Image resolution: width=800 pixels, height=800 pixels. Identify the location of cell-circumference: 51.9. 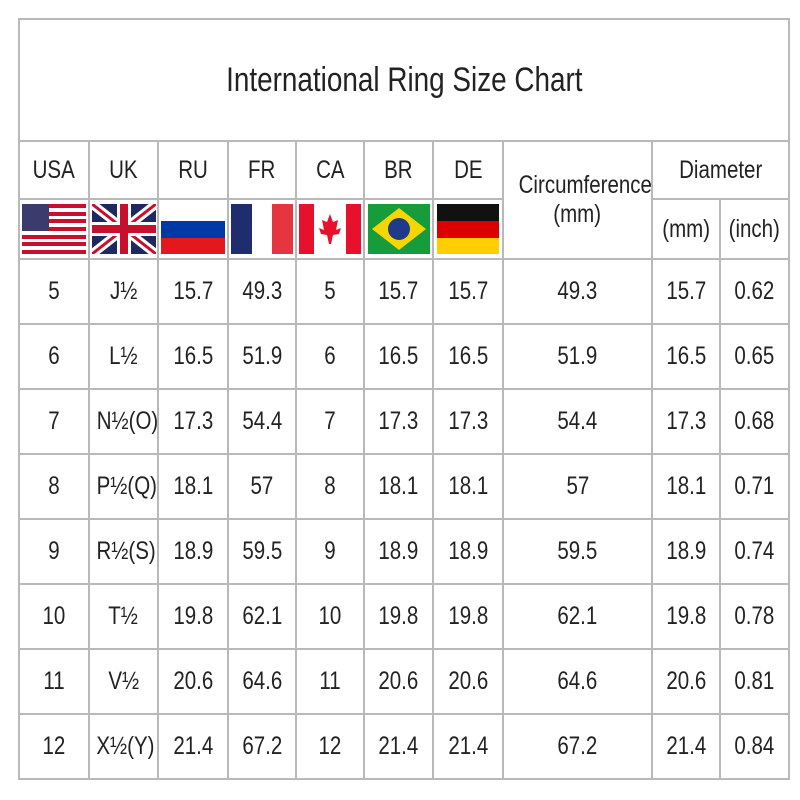
(577, 356).